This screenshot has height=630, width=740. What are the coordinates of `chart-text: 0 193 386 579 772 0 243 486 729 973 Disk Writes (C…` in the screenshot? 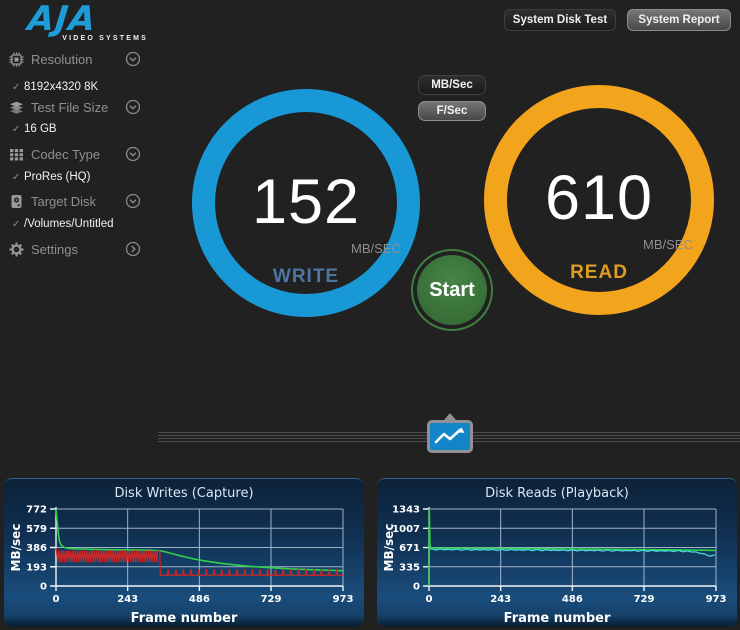 It's located at (181, 556).